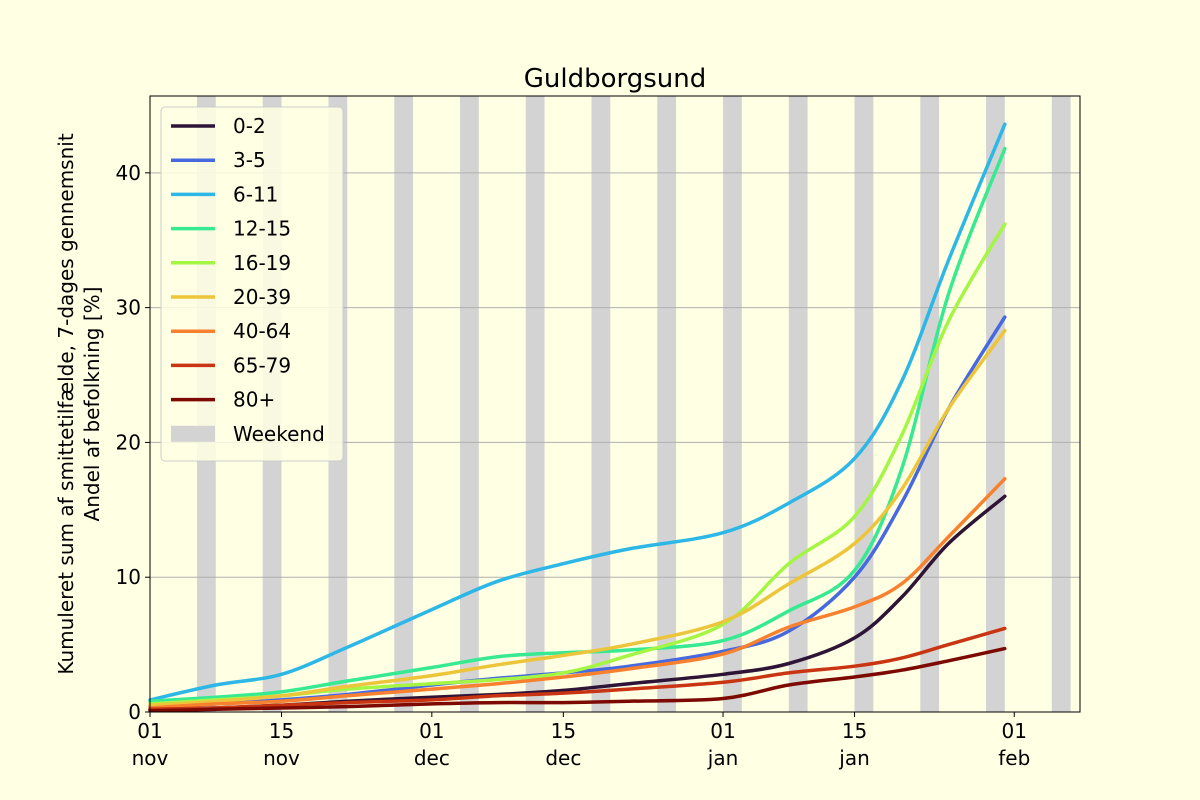 Image resolution: width=1200 pixels, height=800 pixels. Describe the element at coordinates (262, 297) in the screenshot. I see `legend-label-20-39: 20-39` at that location.